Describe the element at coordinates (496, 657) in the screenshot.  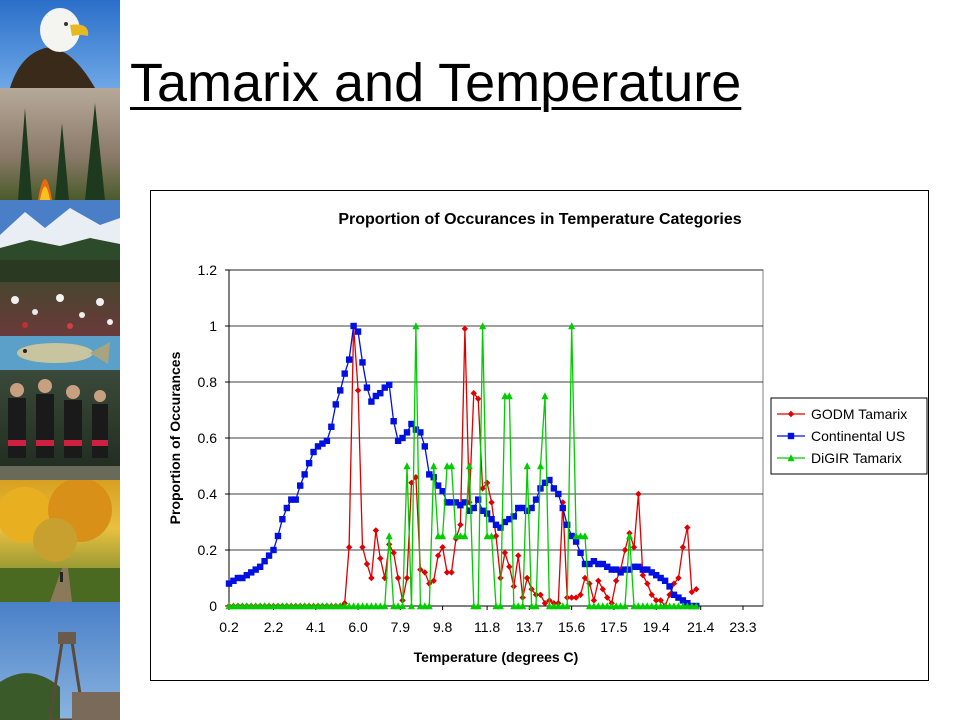
I see `x-axis-label: Temperature (degrees C)` at that location.